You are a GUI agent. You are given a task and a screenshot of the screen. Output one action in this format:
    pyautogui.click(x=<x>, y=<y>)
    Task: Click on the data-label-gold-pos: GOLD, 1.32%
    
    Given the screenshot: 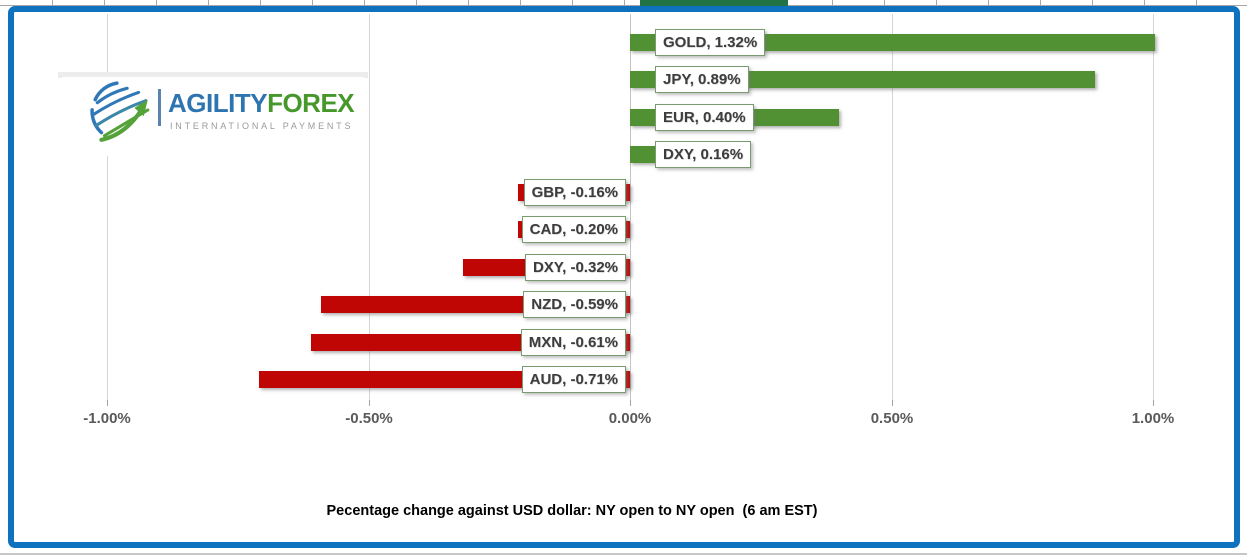 What is the action you would take?
    pyautogui.click(x=710, y=42)
    